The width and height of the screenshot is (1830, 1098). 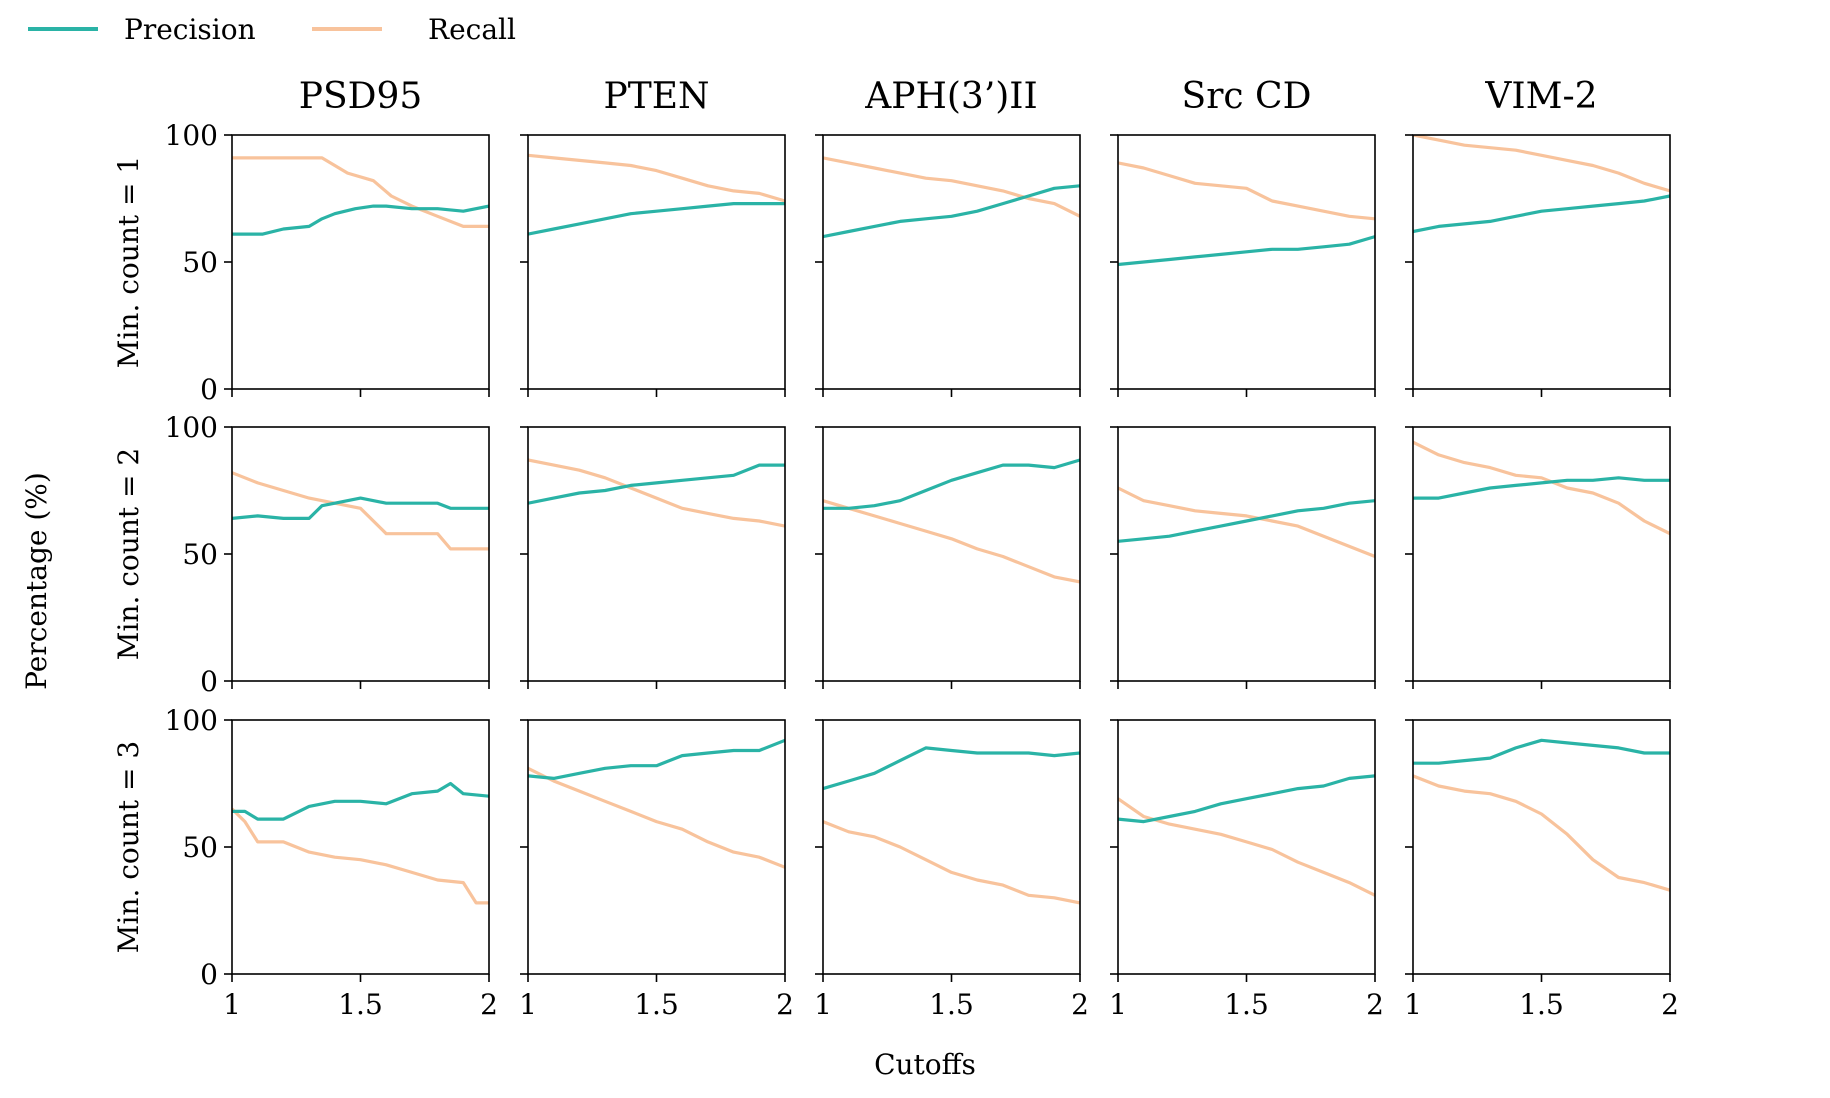 I want to click on panel-r3-c1: 0 50 100 1 1.5 2 Min. count = 3, so click(x=305, y=862).